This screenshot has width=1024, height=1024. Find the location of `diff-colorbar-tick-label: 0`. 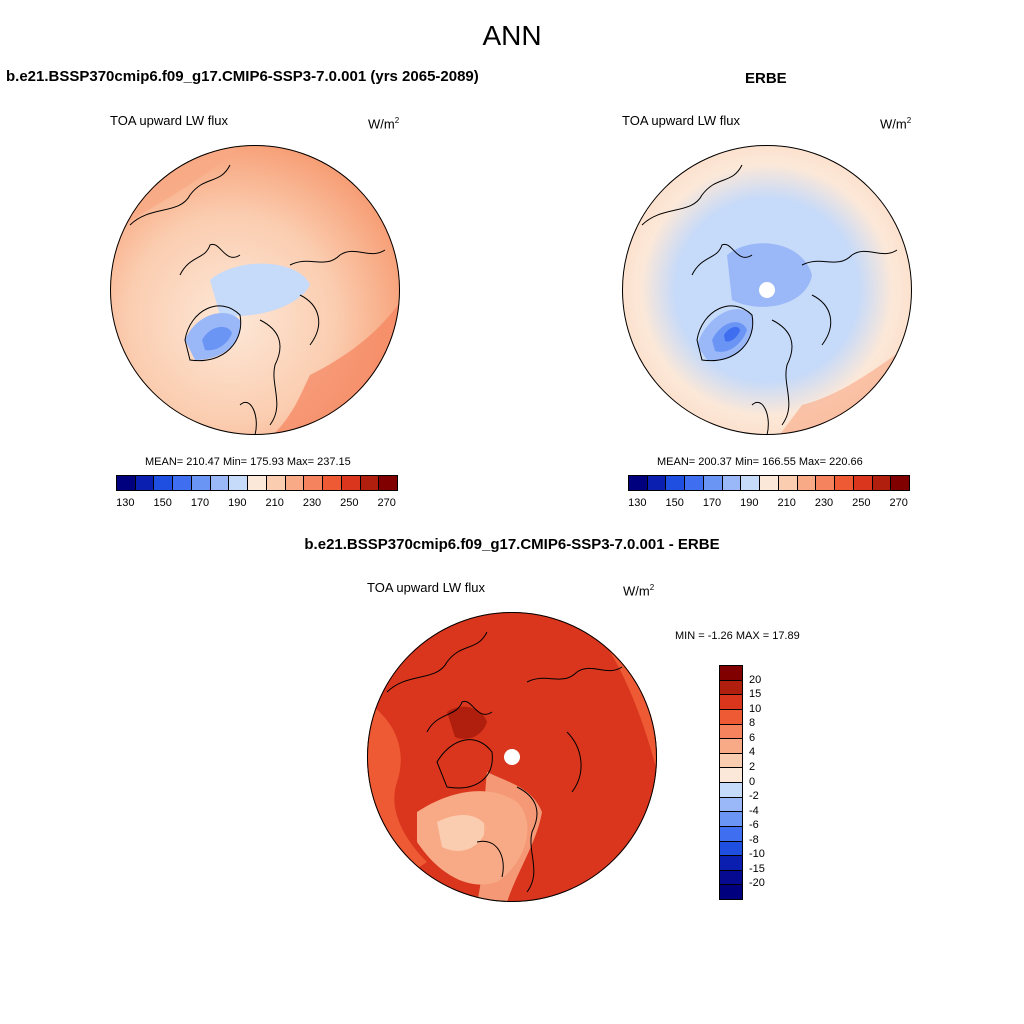

diff-colorbar-tick-label: 0 is located at coordinates (752, 781).